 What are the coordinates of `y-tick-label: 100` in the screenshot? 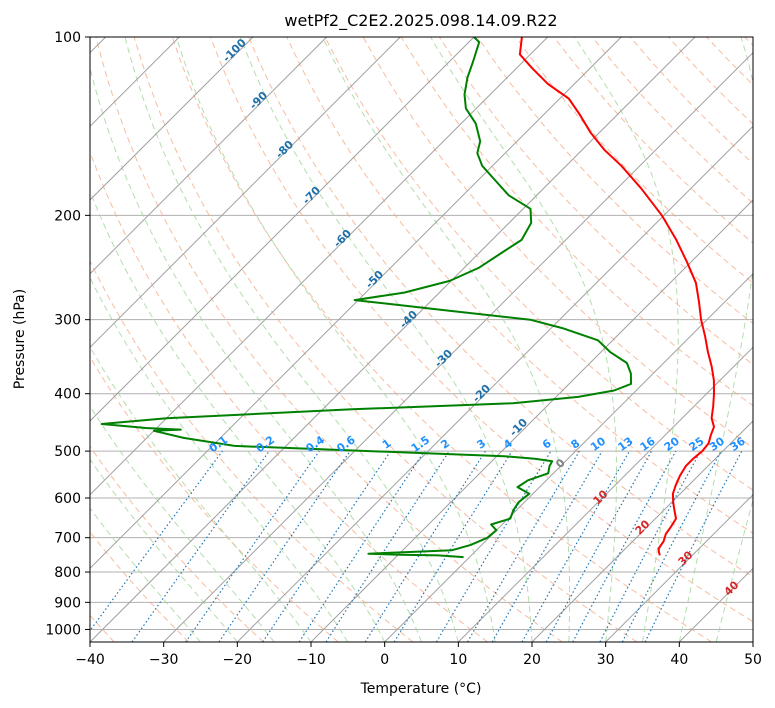 It's located at (67, 38).